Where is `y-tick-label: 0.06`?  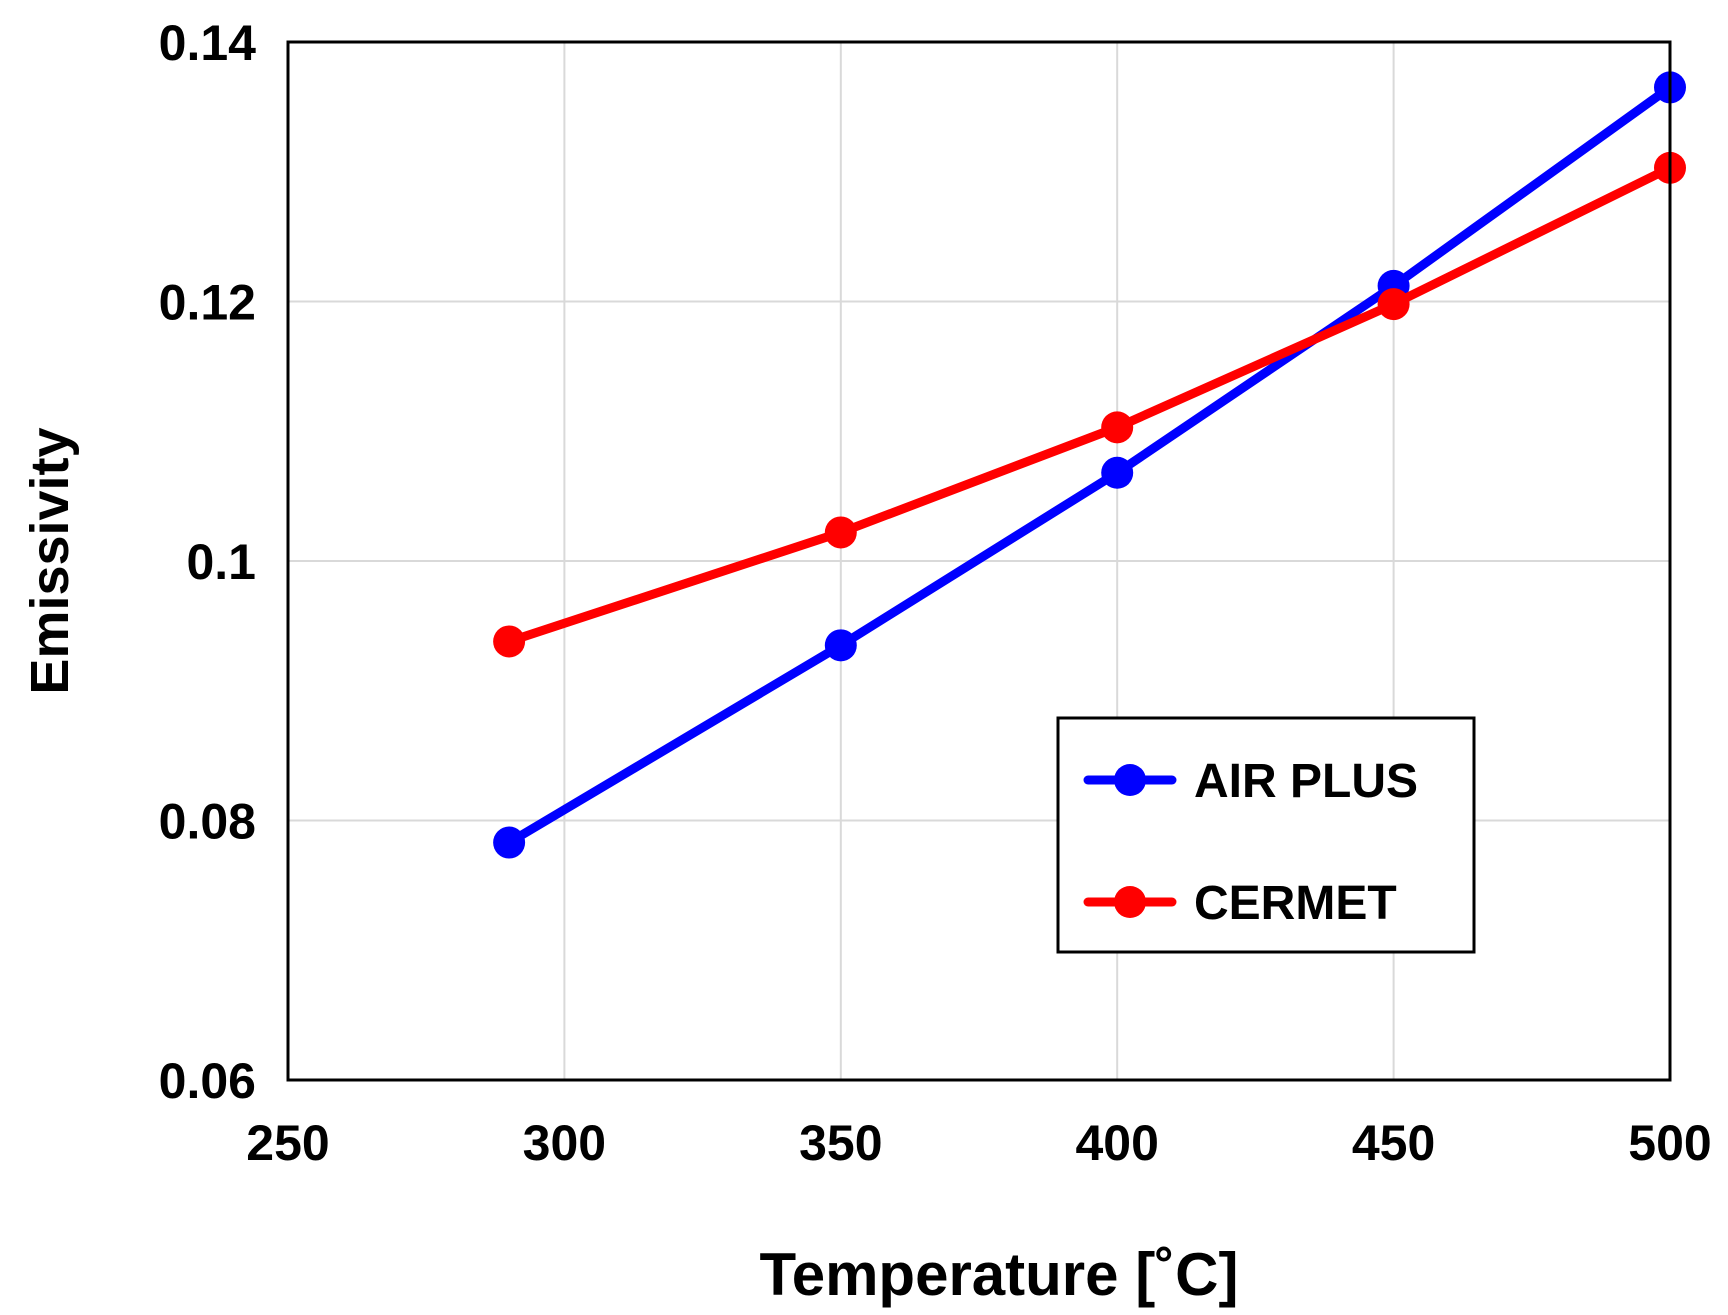
y-tick-label: 0.06 is located at coordinates (207, 1081).